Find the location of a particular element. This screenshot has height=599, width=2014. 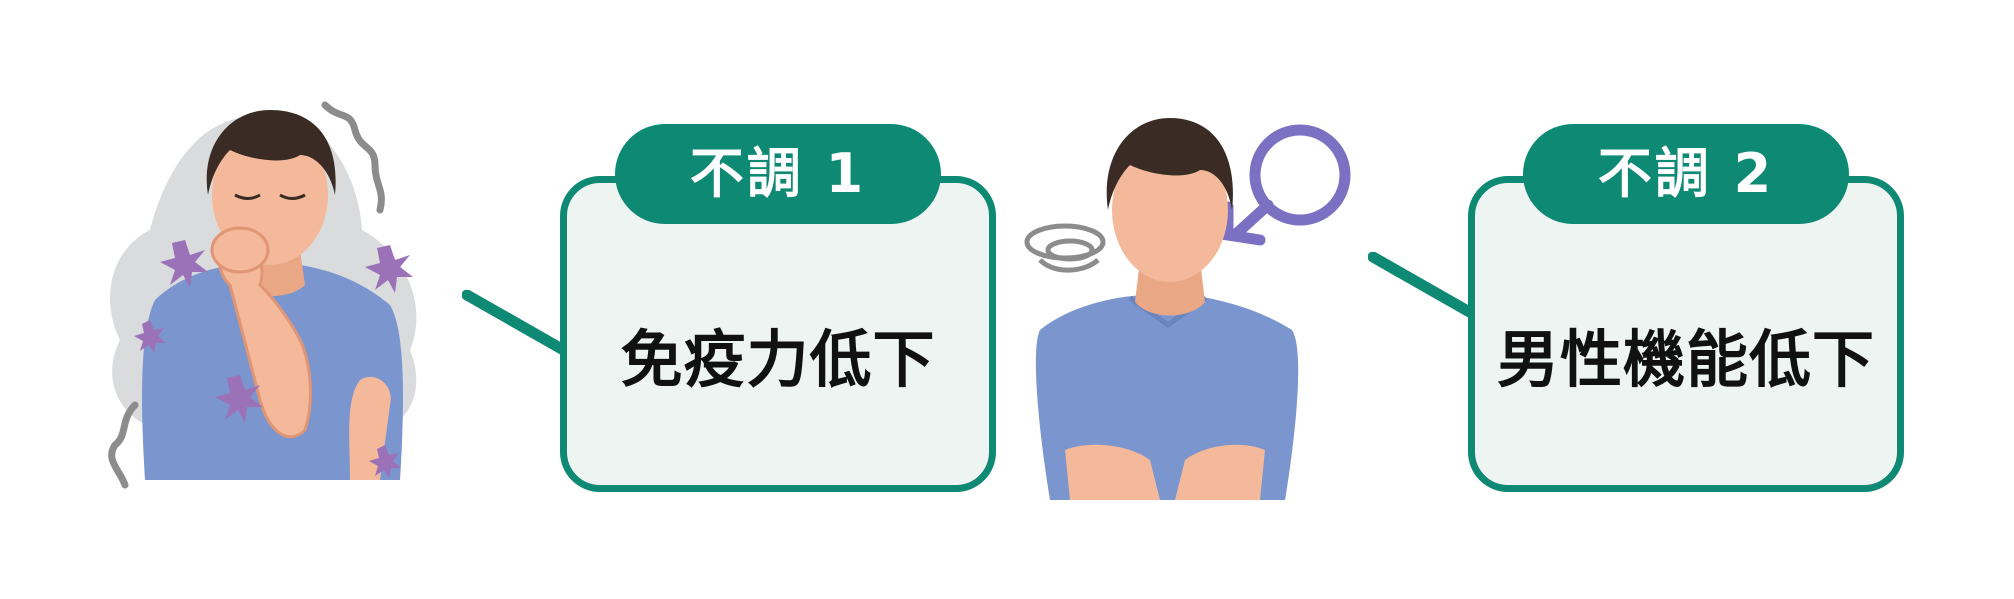

coughing-man-illustration is located at coordinates (262, 295).